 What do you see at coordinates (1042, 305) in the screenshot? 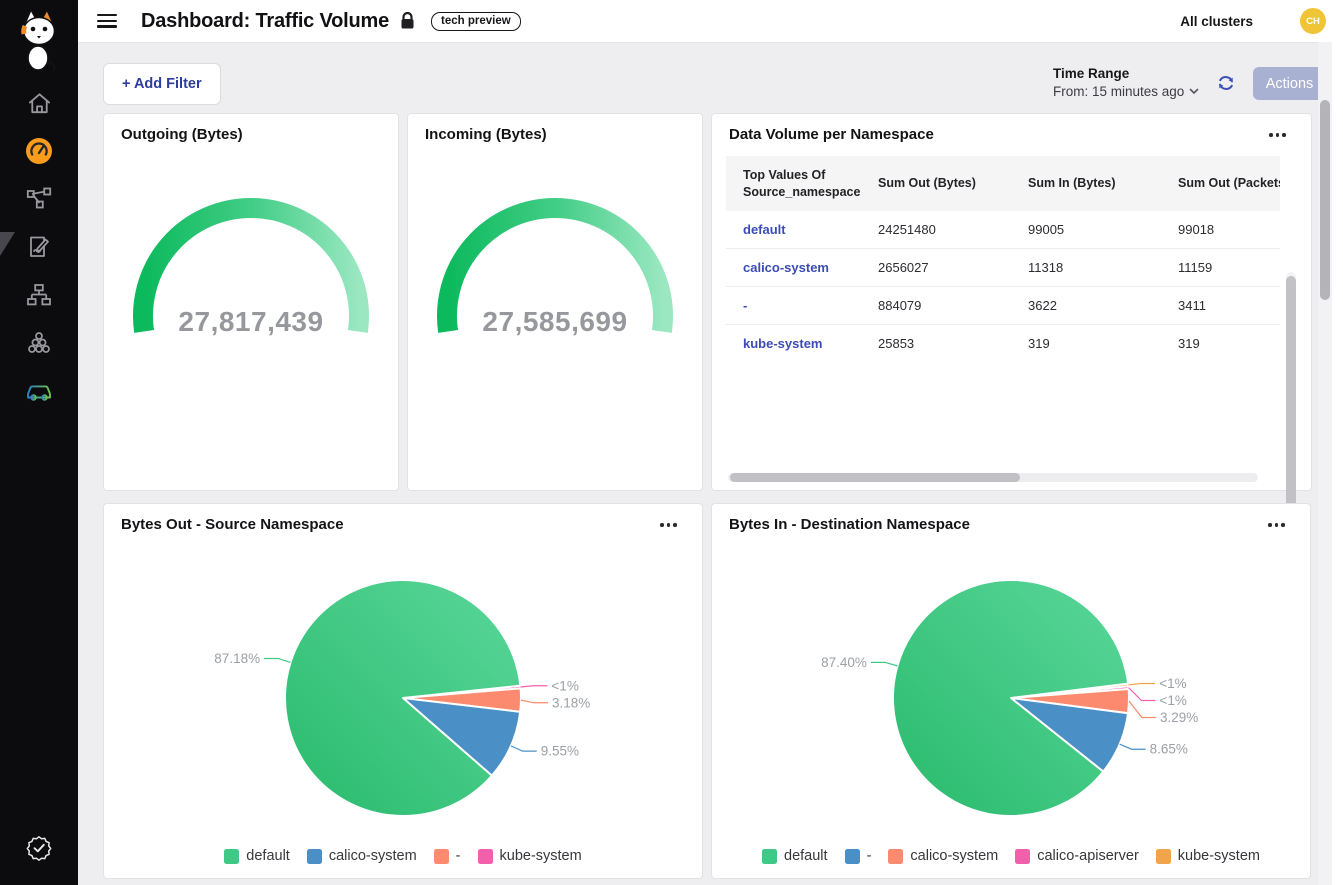
I see `cell-sum-in-bytes: 3622` at bounding box center [1042, 305].